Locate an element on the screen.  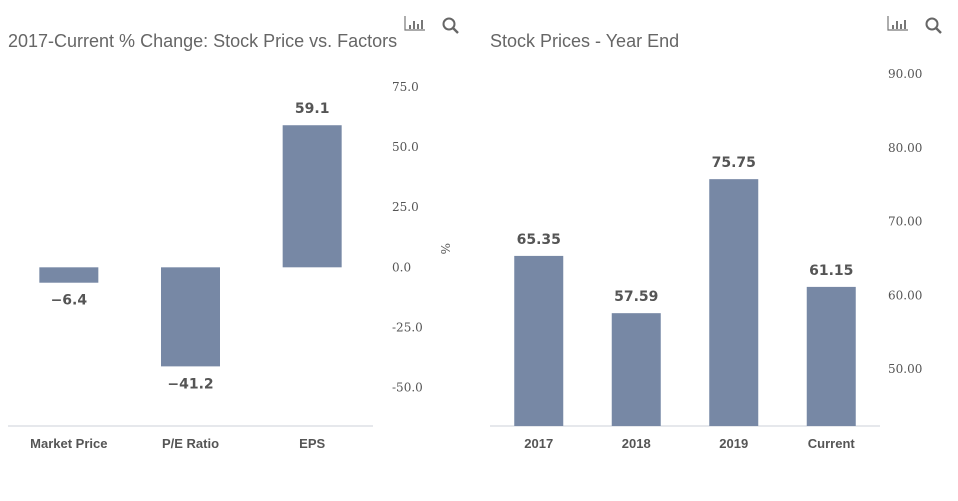
y-tick-label: 60.00 is located at coordinates (905, 295).